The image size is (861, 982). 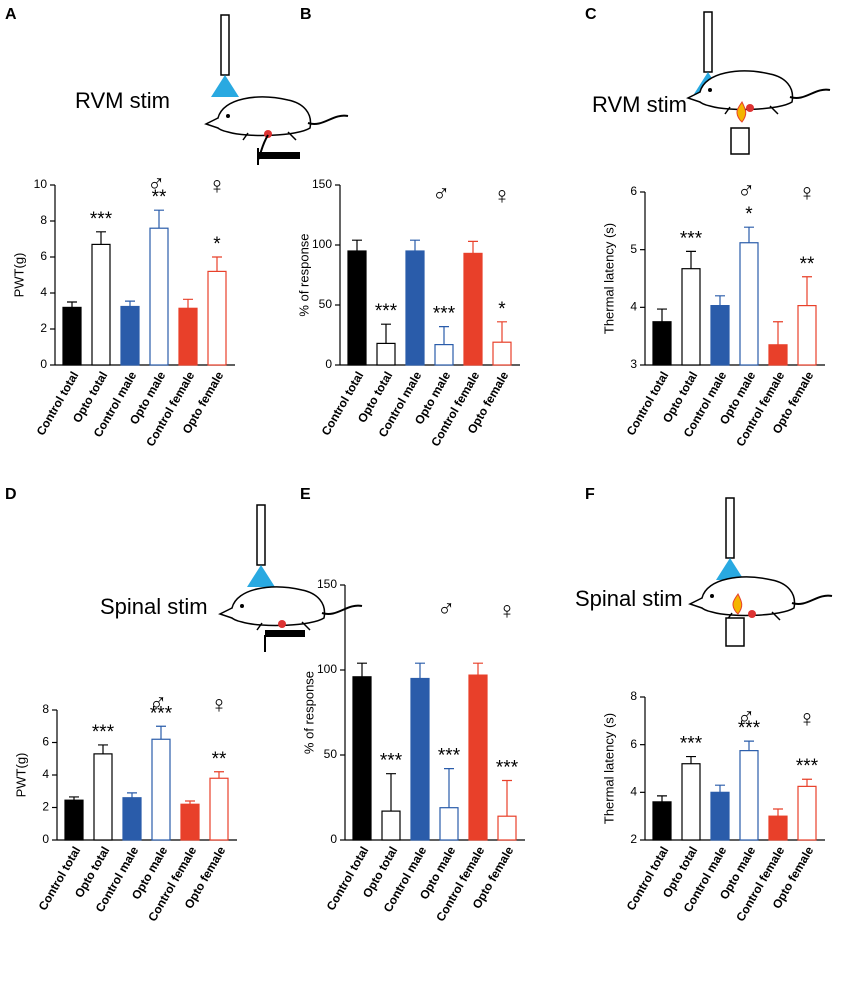 What do you see at coordinates (43, 220) in the screenshot?
I see `y-tick-label: 8` at bounding box center [43, 220].